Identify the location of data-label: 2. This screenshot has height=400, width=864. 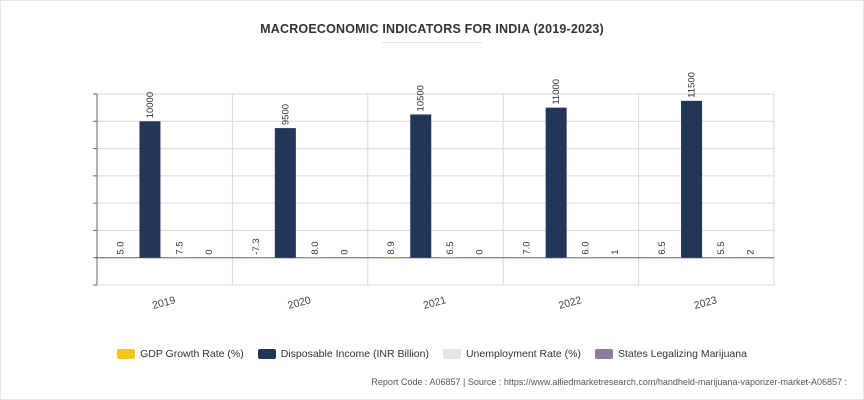
(751, 251).